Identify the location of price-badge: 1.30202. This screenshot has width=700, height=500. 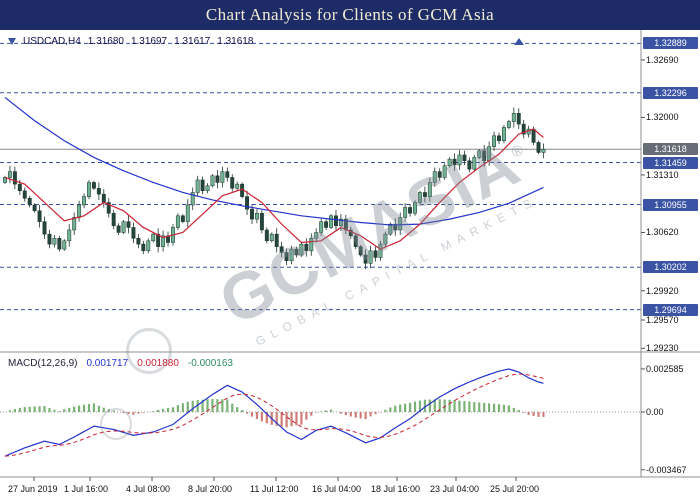
(670, 267).